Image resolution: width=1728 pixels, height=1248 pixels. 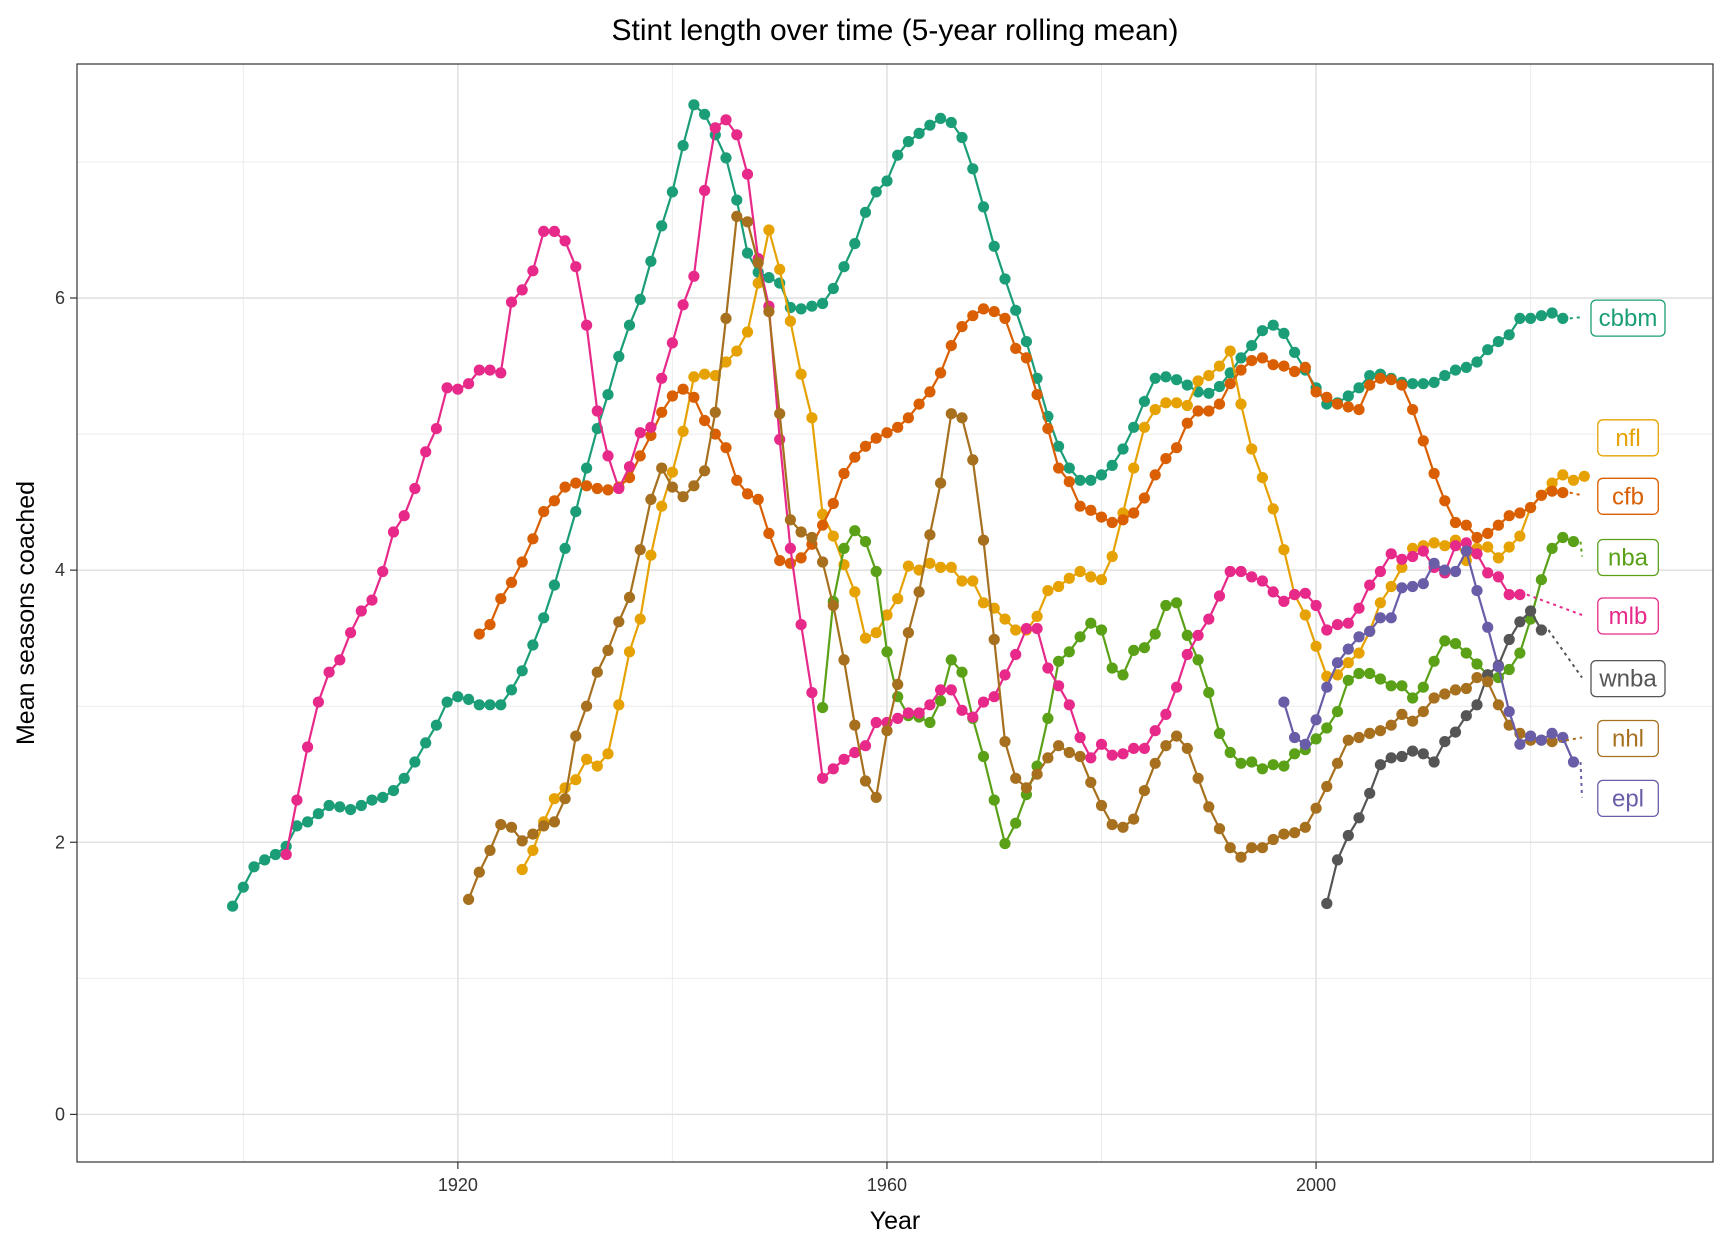 What do you see at coordinates (1614, 496) in the screenshot?
I see `series-label-cfb: cfb` at bounding box center [1614, 496].